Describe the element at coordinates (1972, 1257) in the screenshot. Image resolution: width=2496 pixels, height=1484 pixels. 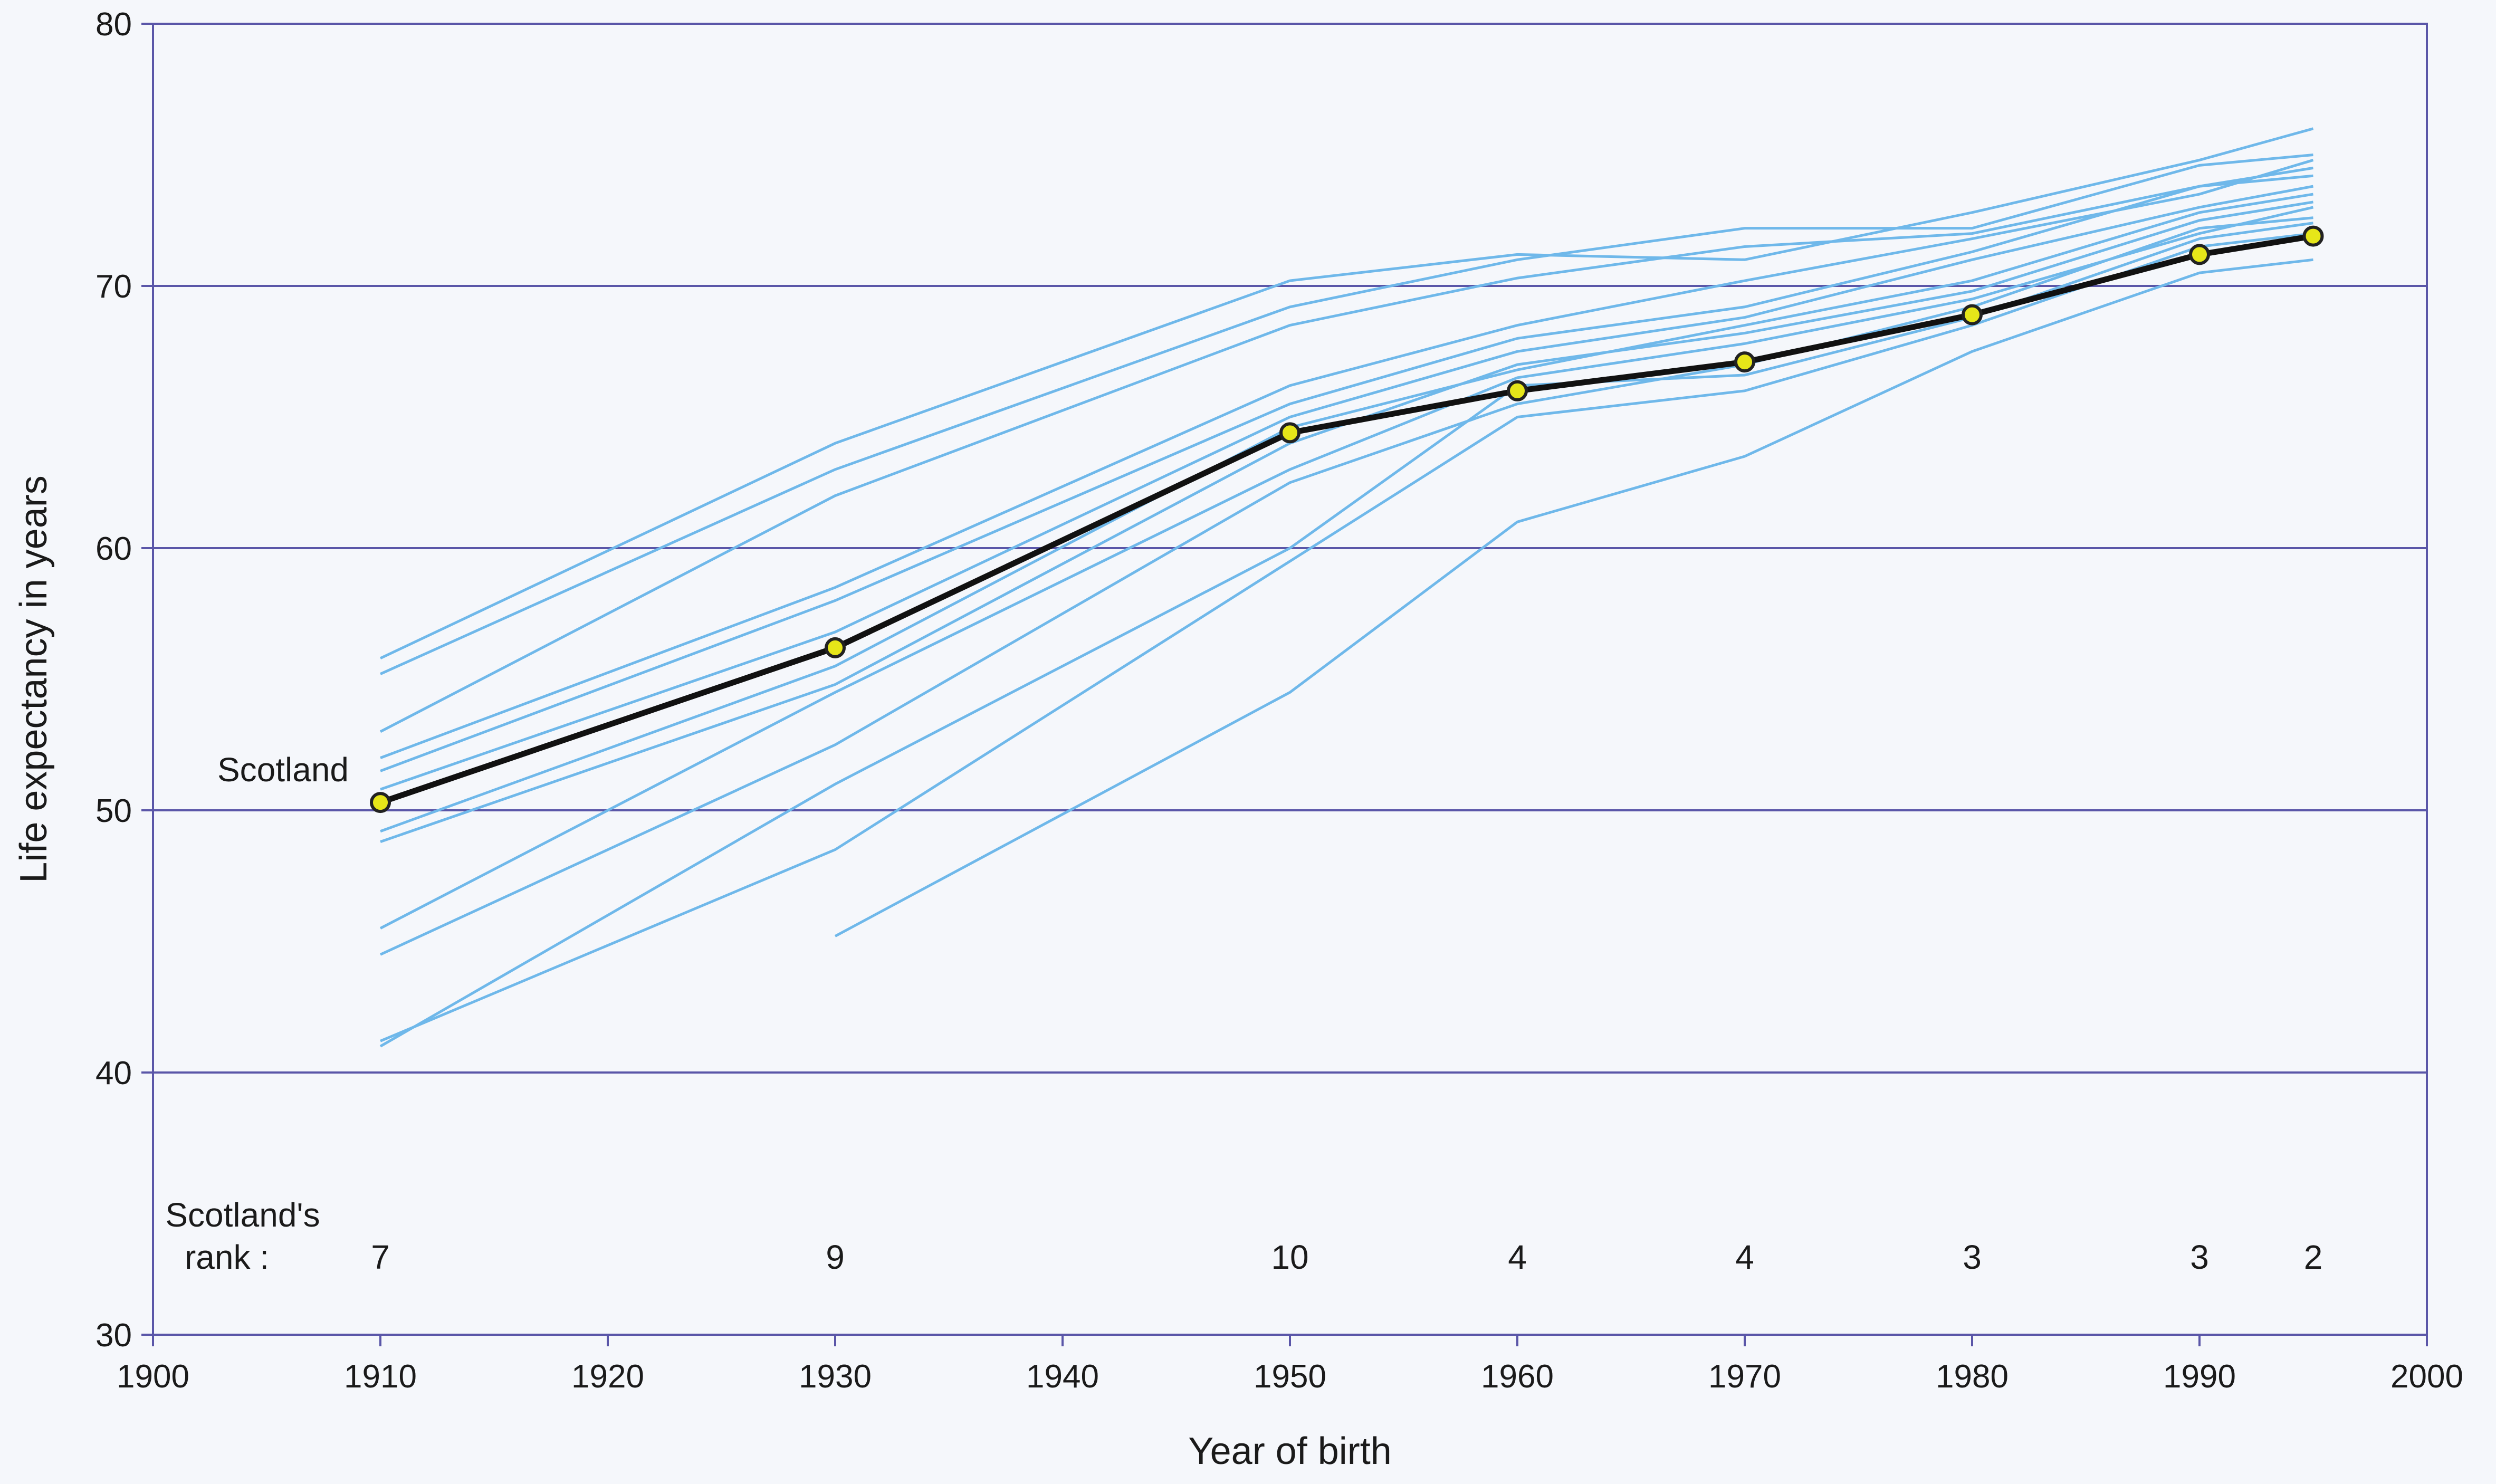
I see `rank-value-1980: 3` at that location.